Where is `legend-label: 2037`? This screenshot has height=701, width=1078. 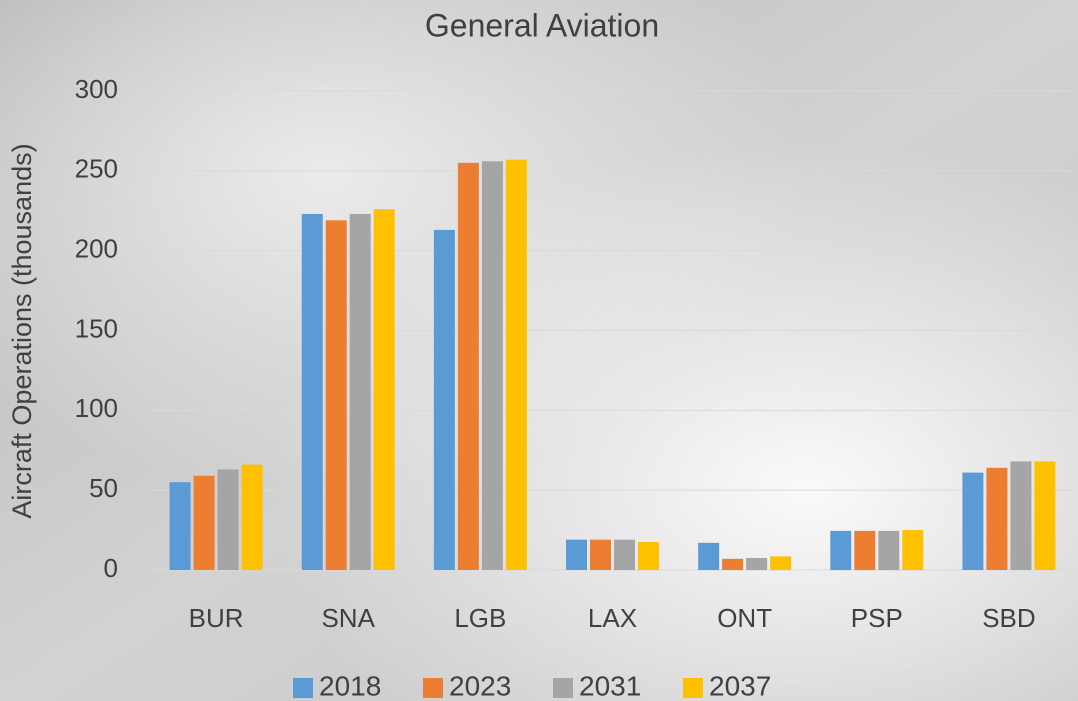
legend-label: 2037 is located at coordinates (740, 685).